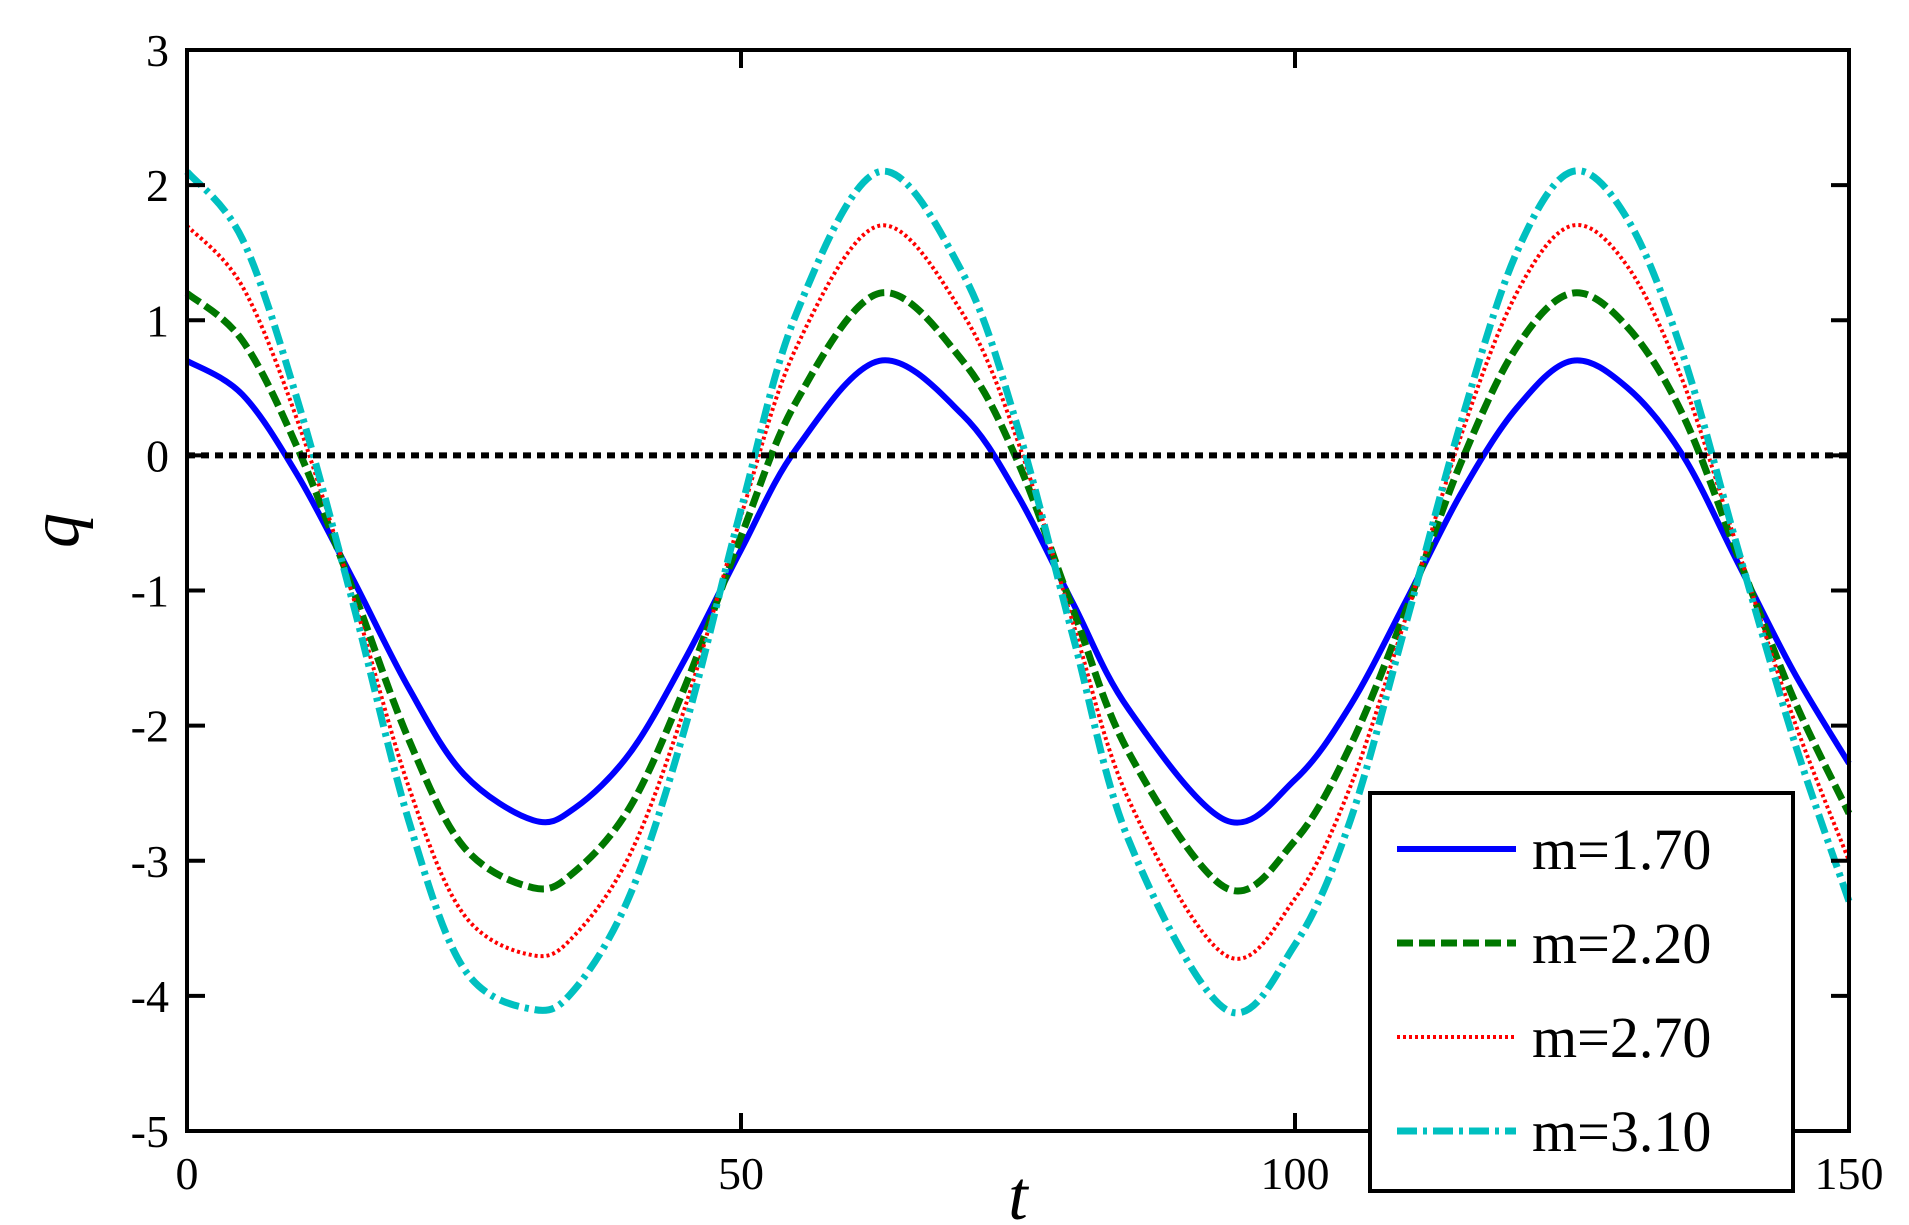 The width and height of the screenshot is (1909, 1225). What do you see at coordinates (150, 726) in the screenshot?
I see `y-tick-label: -2` at bounding box center [150, 726].